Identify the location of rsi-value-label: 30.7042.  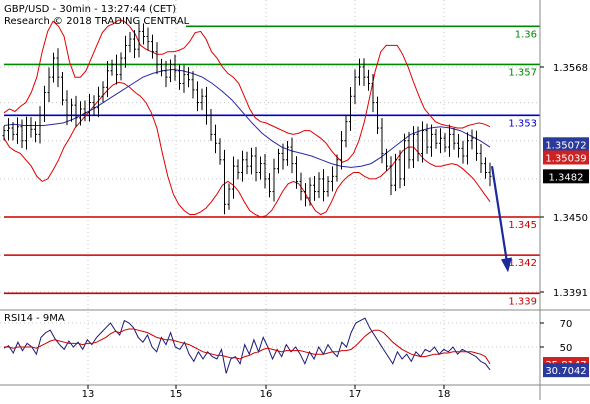
(565, 371).